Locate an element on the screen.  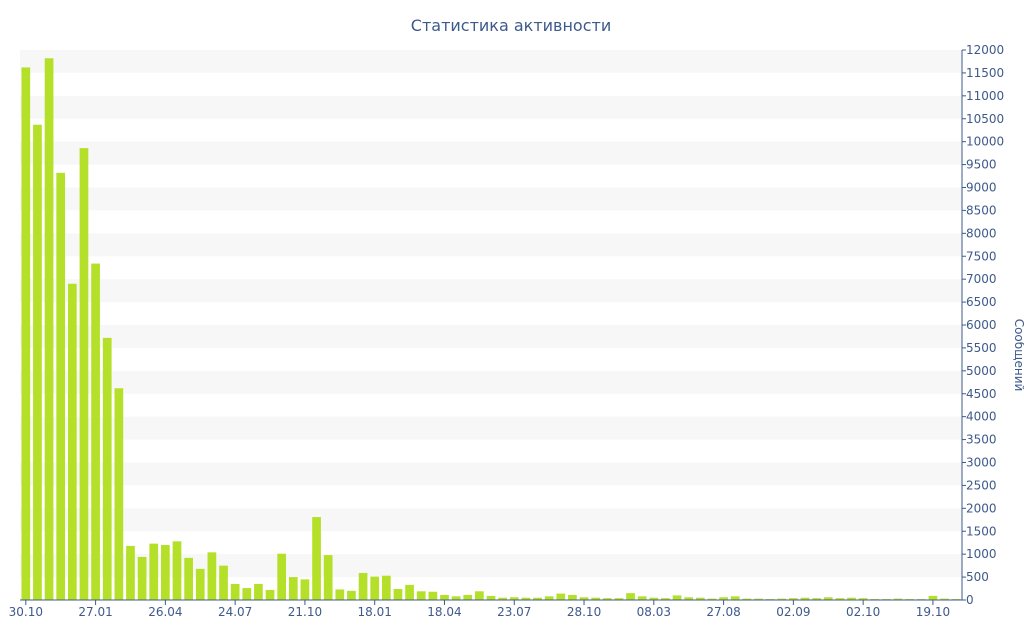
y-tick-label: 2000 is located at coordinates (981, 508).